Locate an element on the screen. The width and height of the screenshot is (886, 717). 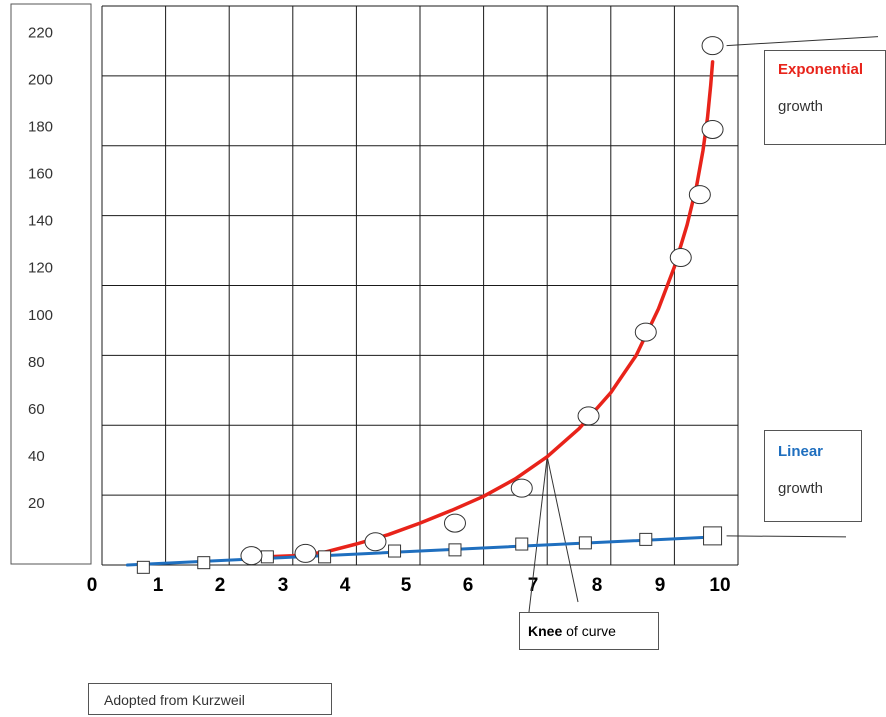
x-tick-label: 6 is located at coordinates (468, 585).